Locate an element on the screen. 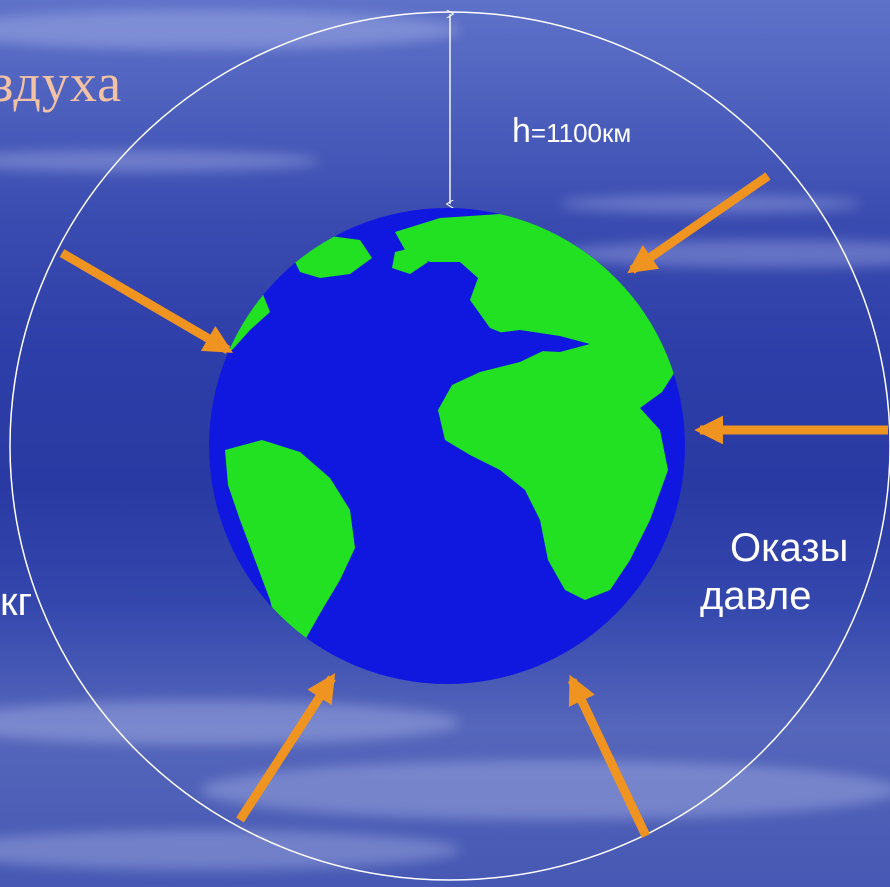 The image size is (890, 887). atmosphere-height-label: h=1100км is located at coordinates (571, 131).